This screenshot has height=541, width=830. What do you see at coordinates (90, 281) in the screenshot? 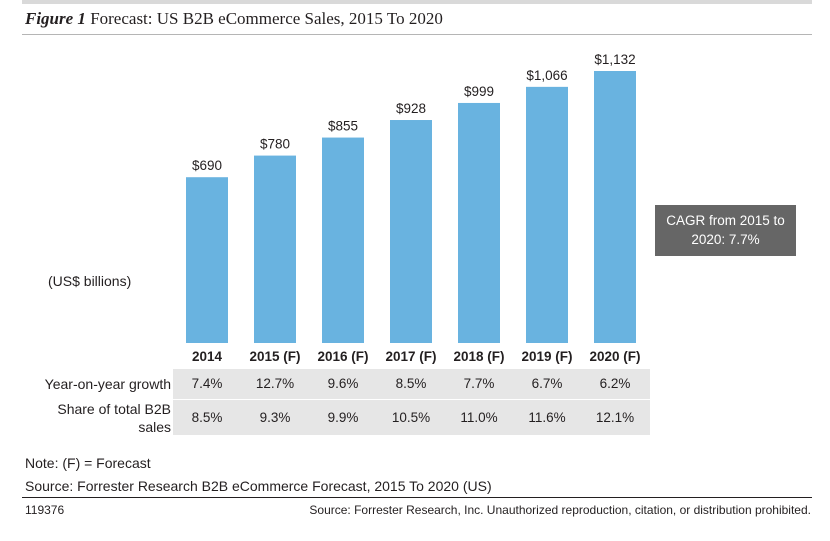
I see `y-axis-label: (US$ billions)` at bounding box center [90, 281].